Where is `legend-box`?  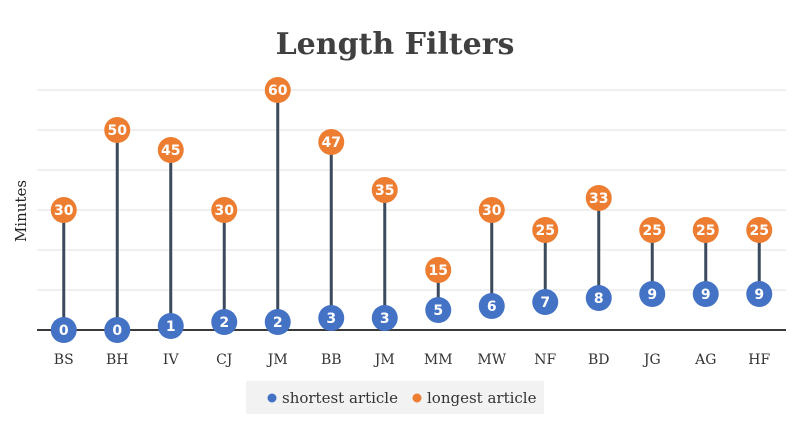
legend-box is located at coordinates (395, 397).